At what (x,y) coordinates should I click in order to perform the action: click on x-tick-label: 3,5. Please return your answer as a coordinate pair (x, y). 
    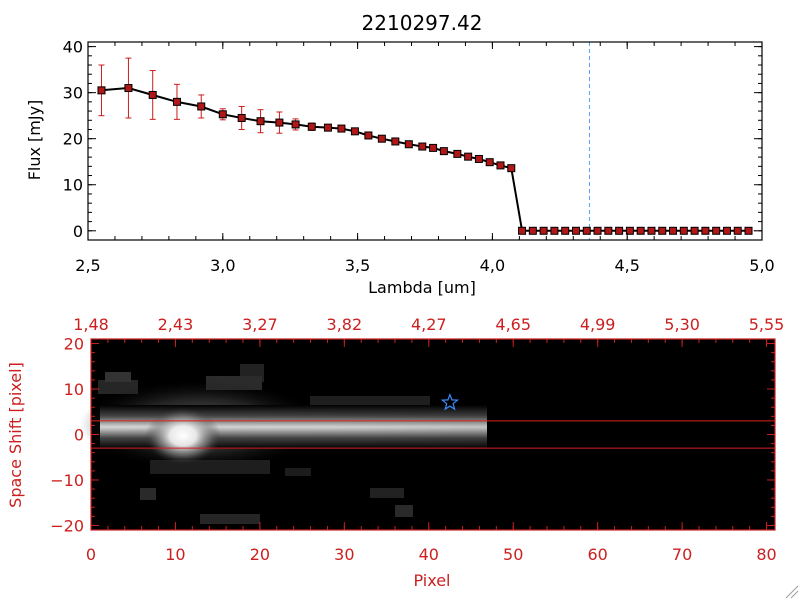
    Looking at the image, I should click on (357, 265).